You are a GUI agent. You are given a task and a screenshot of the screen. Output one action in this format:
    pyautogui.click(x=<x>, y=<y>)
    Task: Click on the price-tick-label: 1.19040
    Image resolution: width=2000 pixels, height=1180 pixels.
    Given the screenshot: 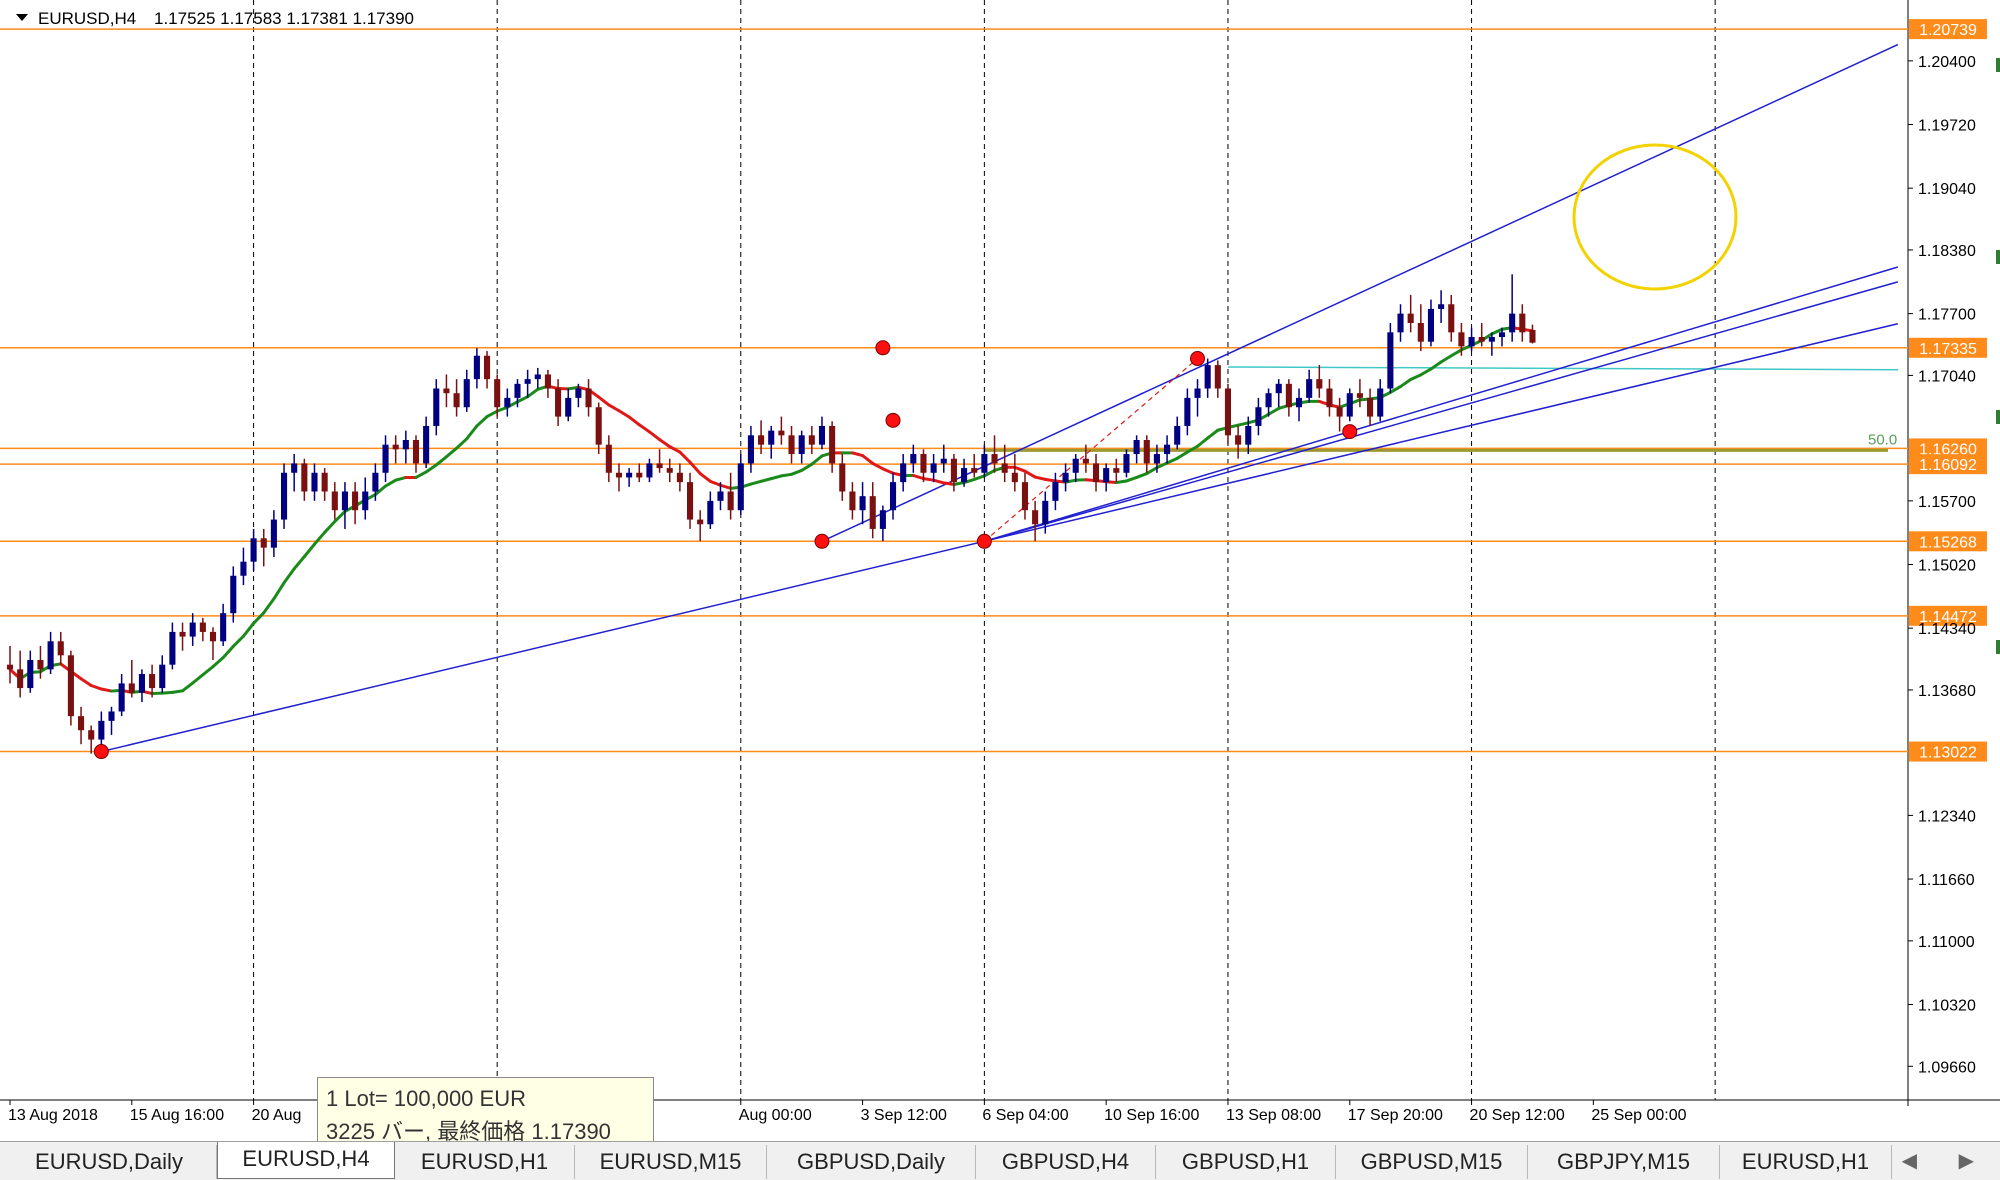 What is the action you would take?
    pyautogui.click(x=1947, y=189)
    